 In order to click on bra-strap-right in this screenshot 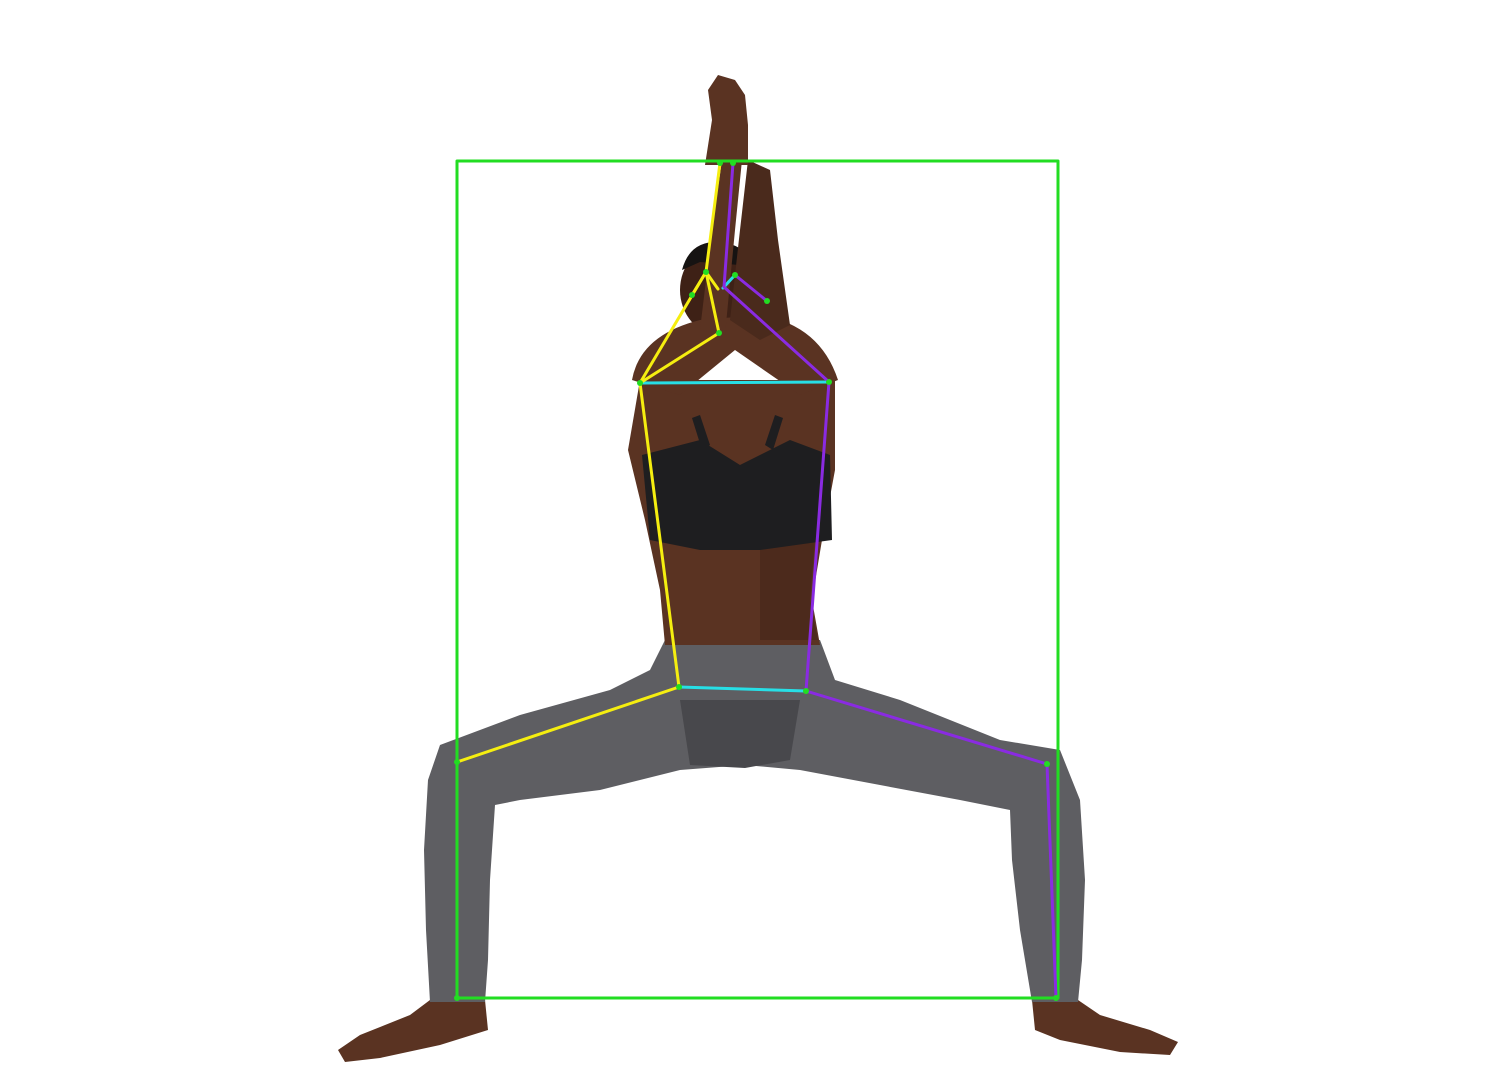, I will do `click(774, 432)`.